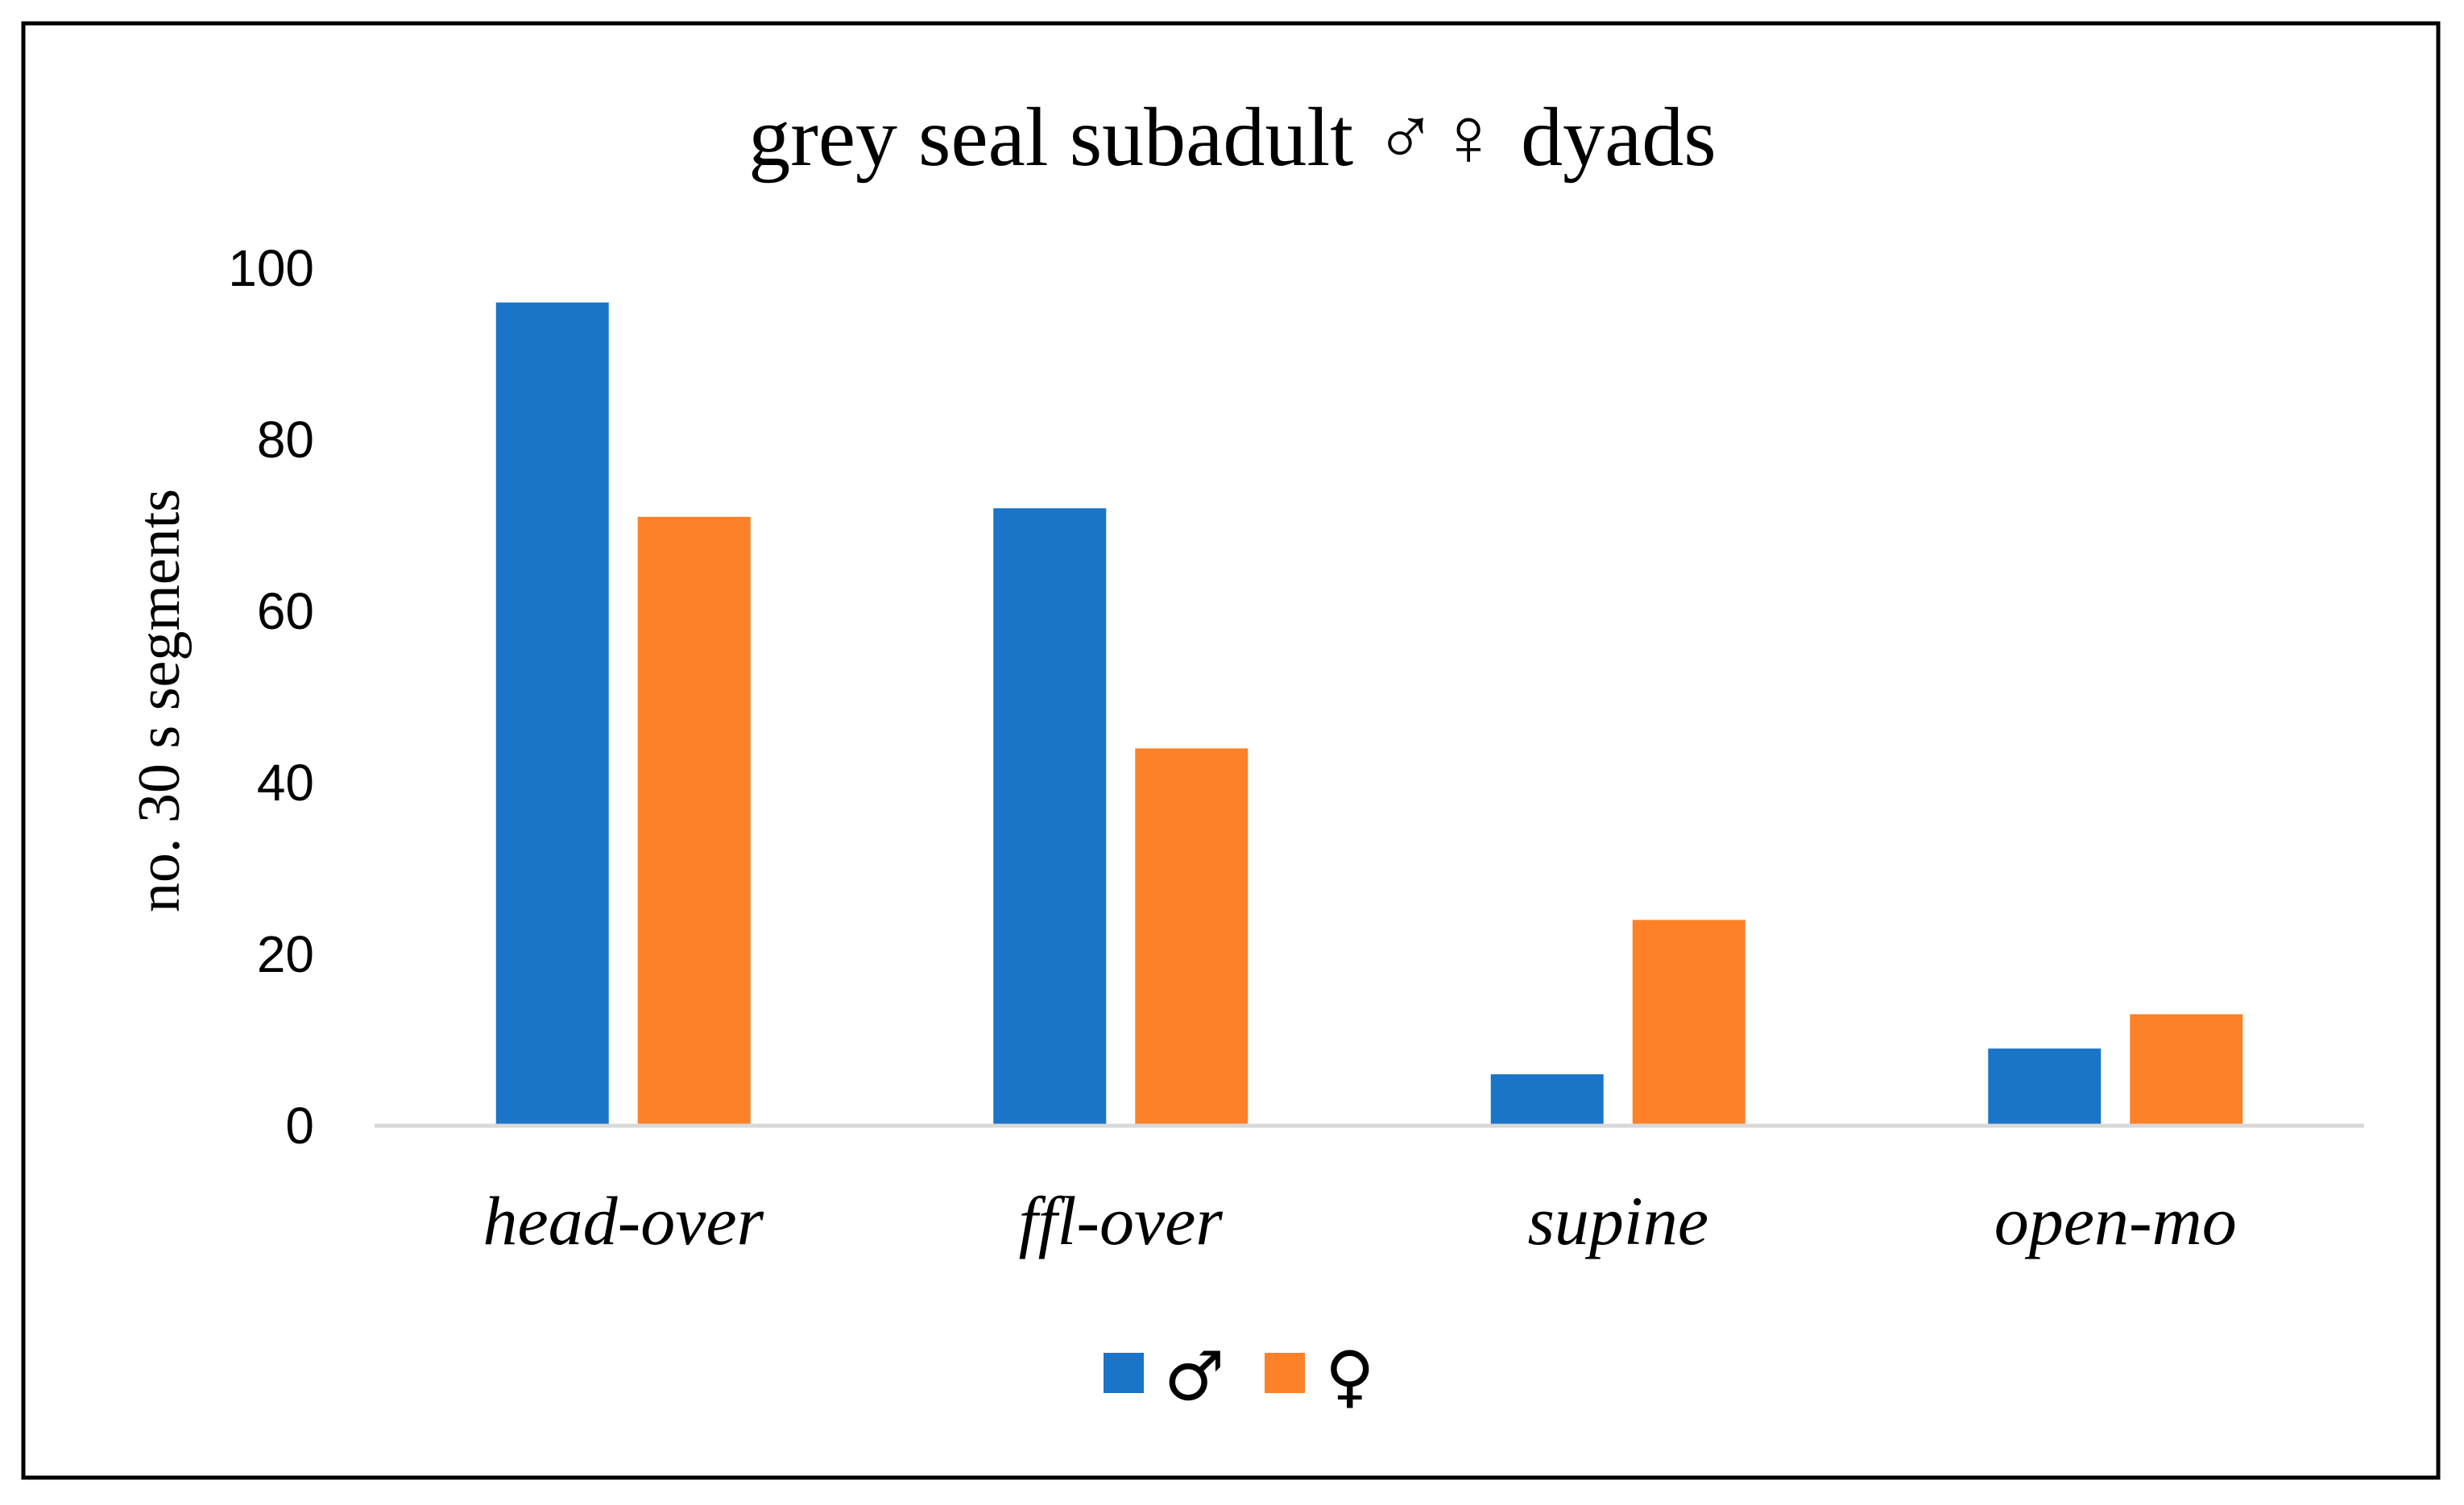  I want to click on chart-title: grey seal subadult ♂♀ dyads, so click(1232, 137).